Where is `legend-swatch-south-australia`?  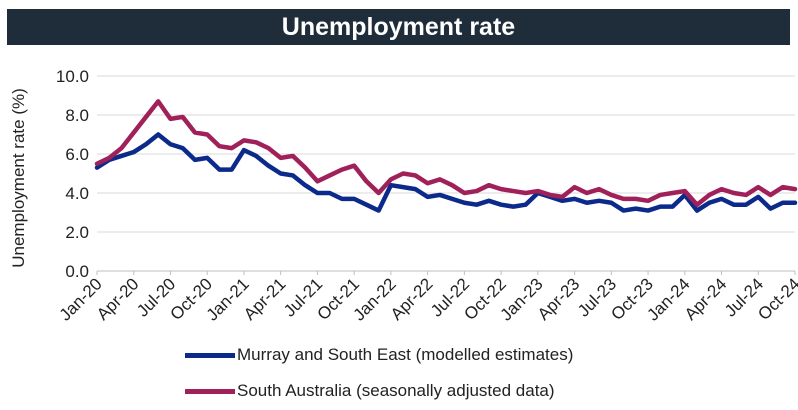 legend-swatch-south-australia is located at coordinates (210, 391).